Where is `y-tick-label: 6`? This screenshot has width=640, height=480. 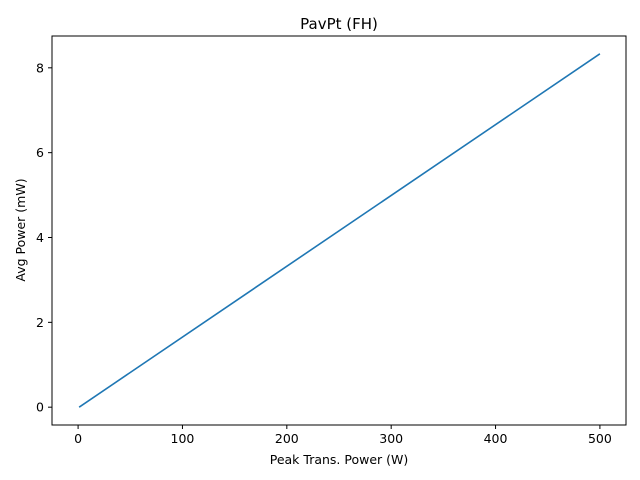 y-tick-label: 6 is located at coordinates (40, 152).